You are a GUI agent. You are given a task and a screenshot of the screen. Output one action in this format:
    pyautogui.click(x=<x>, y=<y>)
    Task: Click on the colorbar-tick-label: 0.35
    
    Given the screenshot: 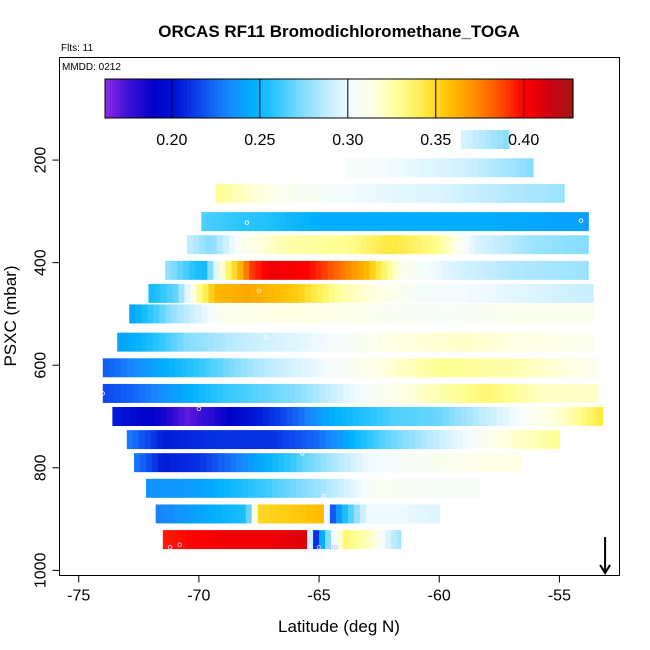 What is the action you would take?
    pyautogui.click(x=435, y=140)
    